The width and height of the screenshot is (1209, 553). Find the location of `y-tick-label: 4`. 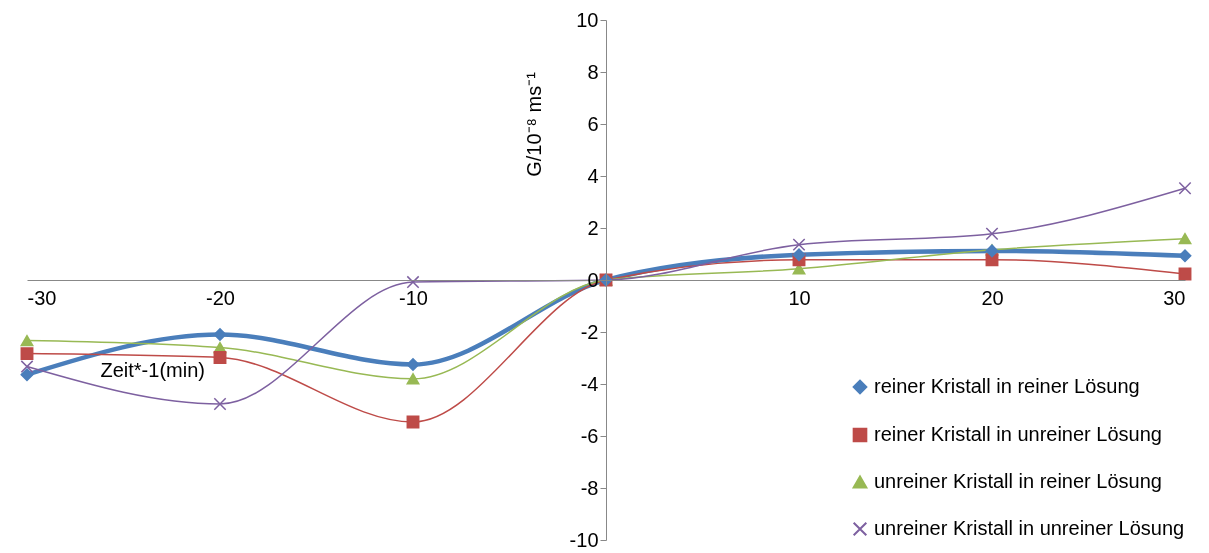

y-tick-label: 4 is located at coordinates (593, 175).